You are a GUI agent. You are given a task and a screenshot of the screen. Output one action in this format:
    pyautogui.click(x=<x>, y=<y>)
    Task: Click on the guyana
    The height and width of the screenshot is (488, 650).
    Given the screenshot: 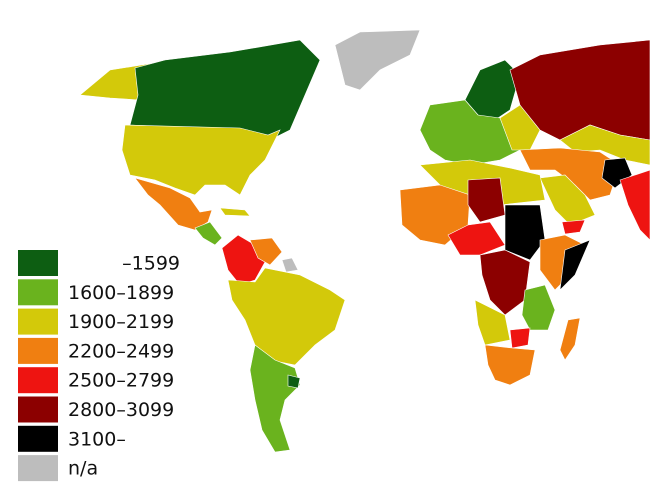 What is the action you would take?
    pyautogui.click(x=290, y=265)
    